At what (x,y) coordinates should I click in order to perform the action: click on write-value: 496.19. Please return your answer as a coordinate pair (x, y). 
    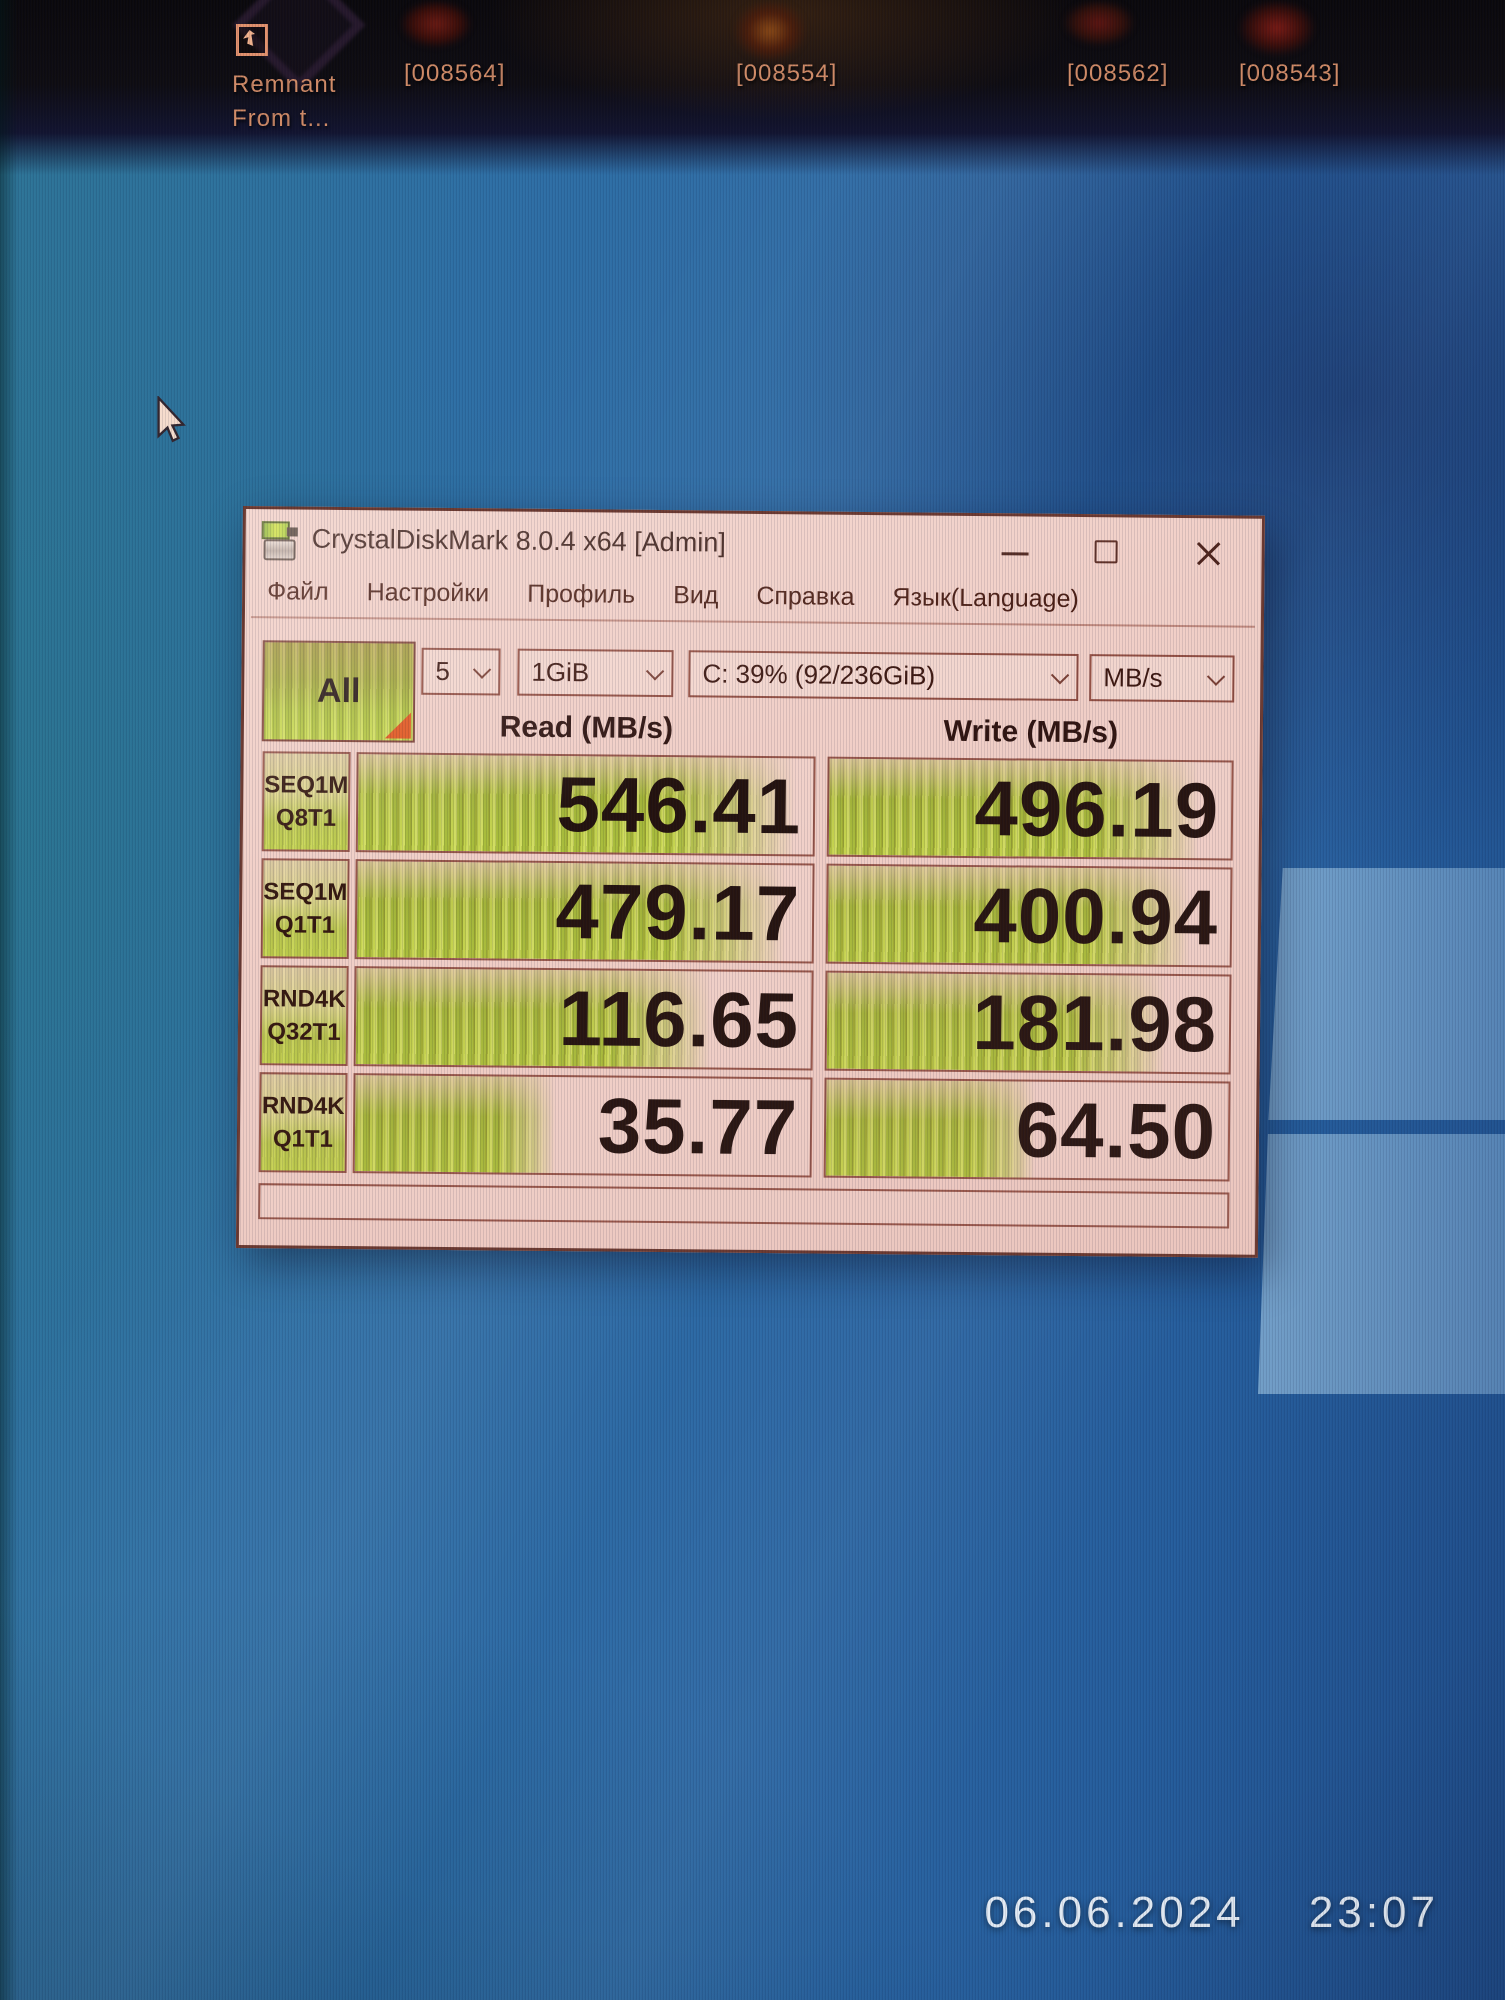
    Looking at the image, I should click on (1097, 808).